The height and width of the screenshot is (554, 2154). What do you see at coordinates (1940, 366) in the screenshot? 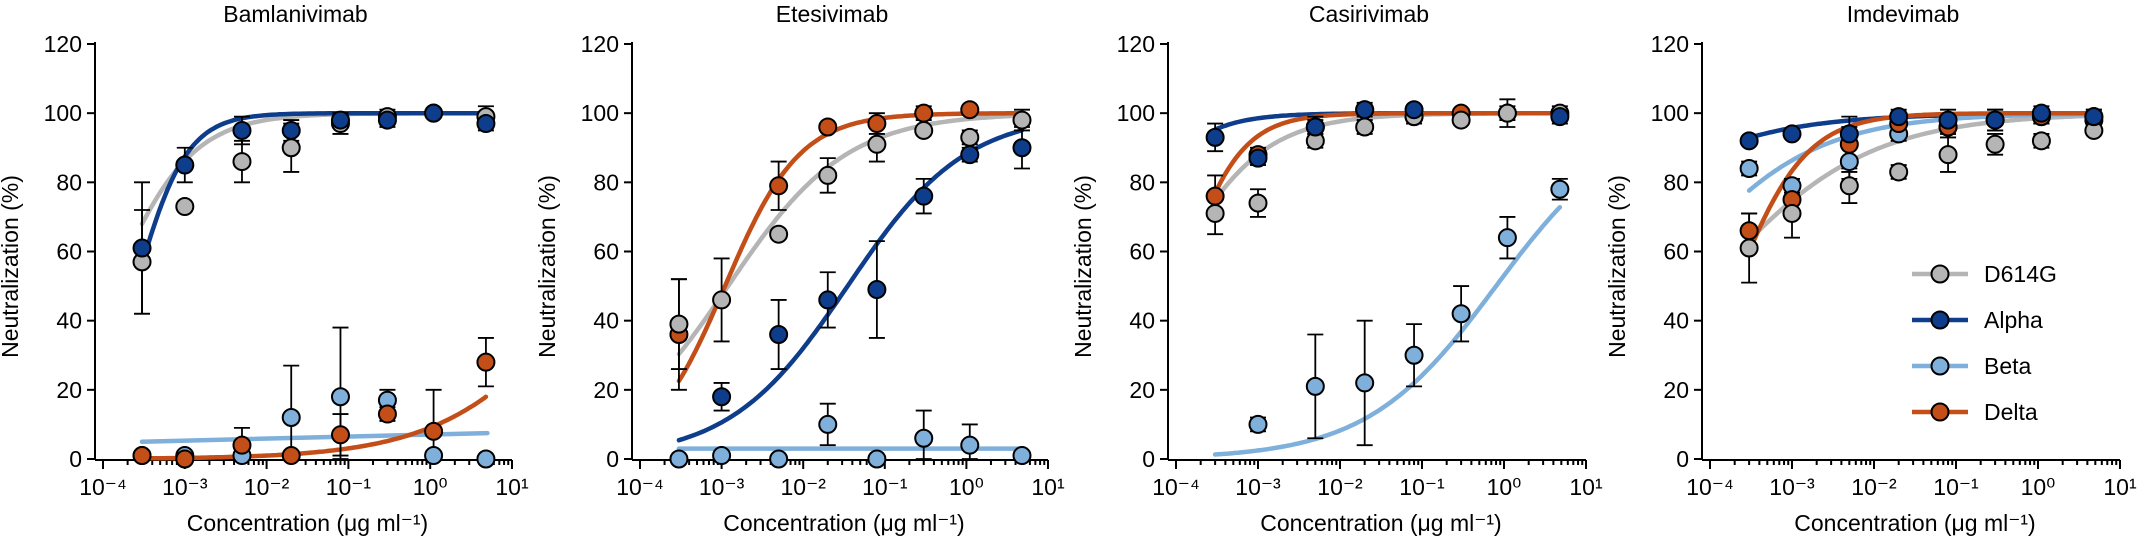
I see `legend-marker-beta` at bounding box center [1940, 366].